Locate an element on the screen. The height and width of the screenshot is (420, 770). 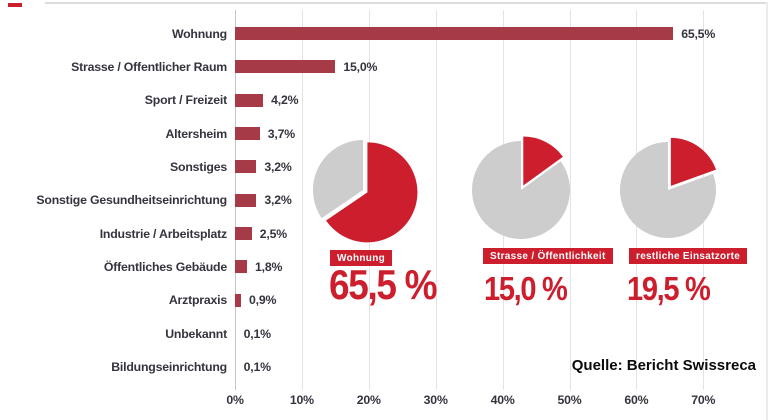
bar-category-label: Altersheim is located at coordinates (196, 133).